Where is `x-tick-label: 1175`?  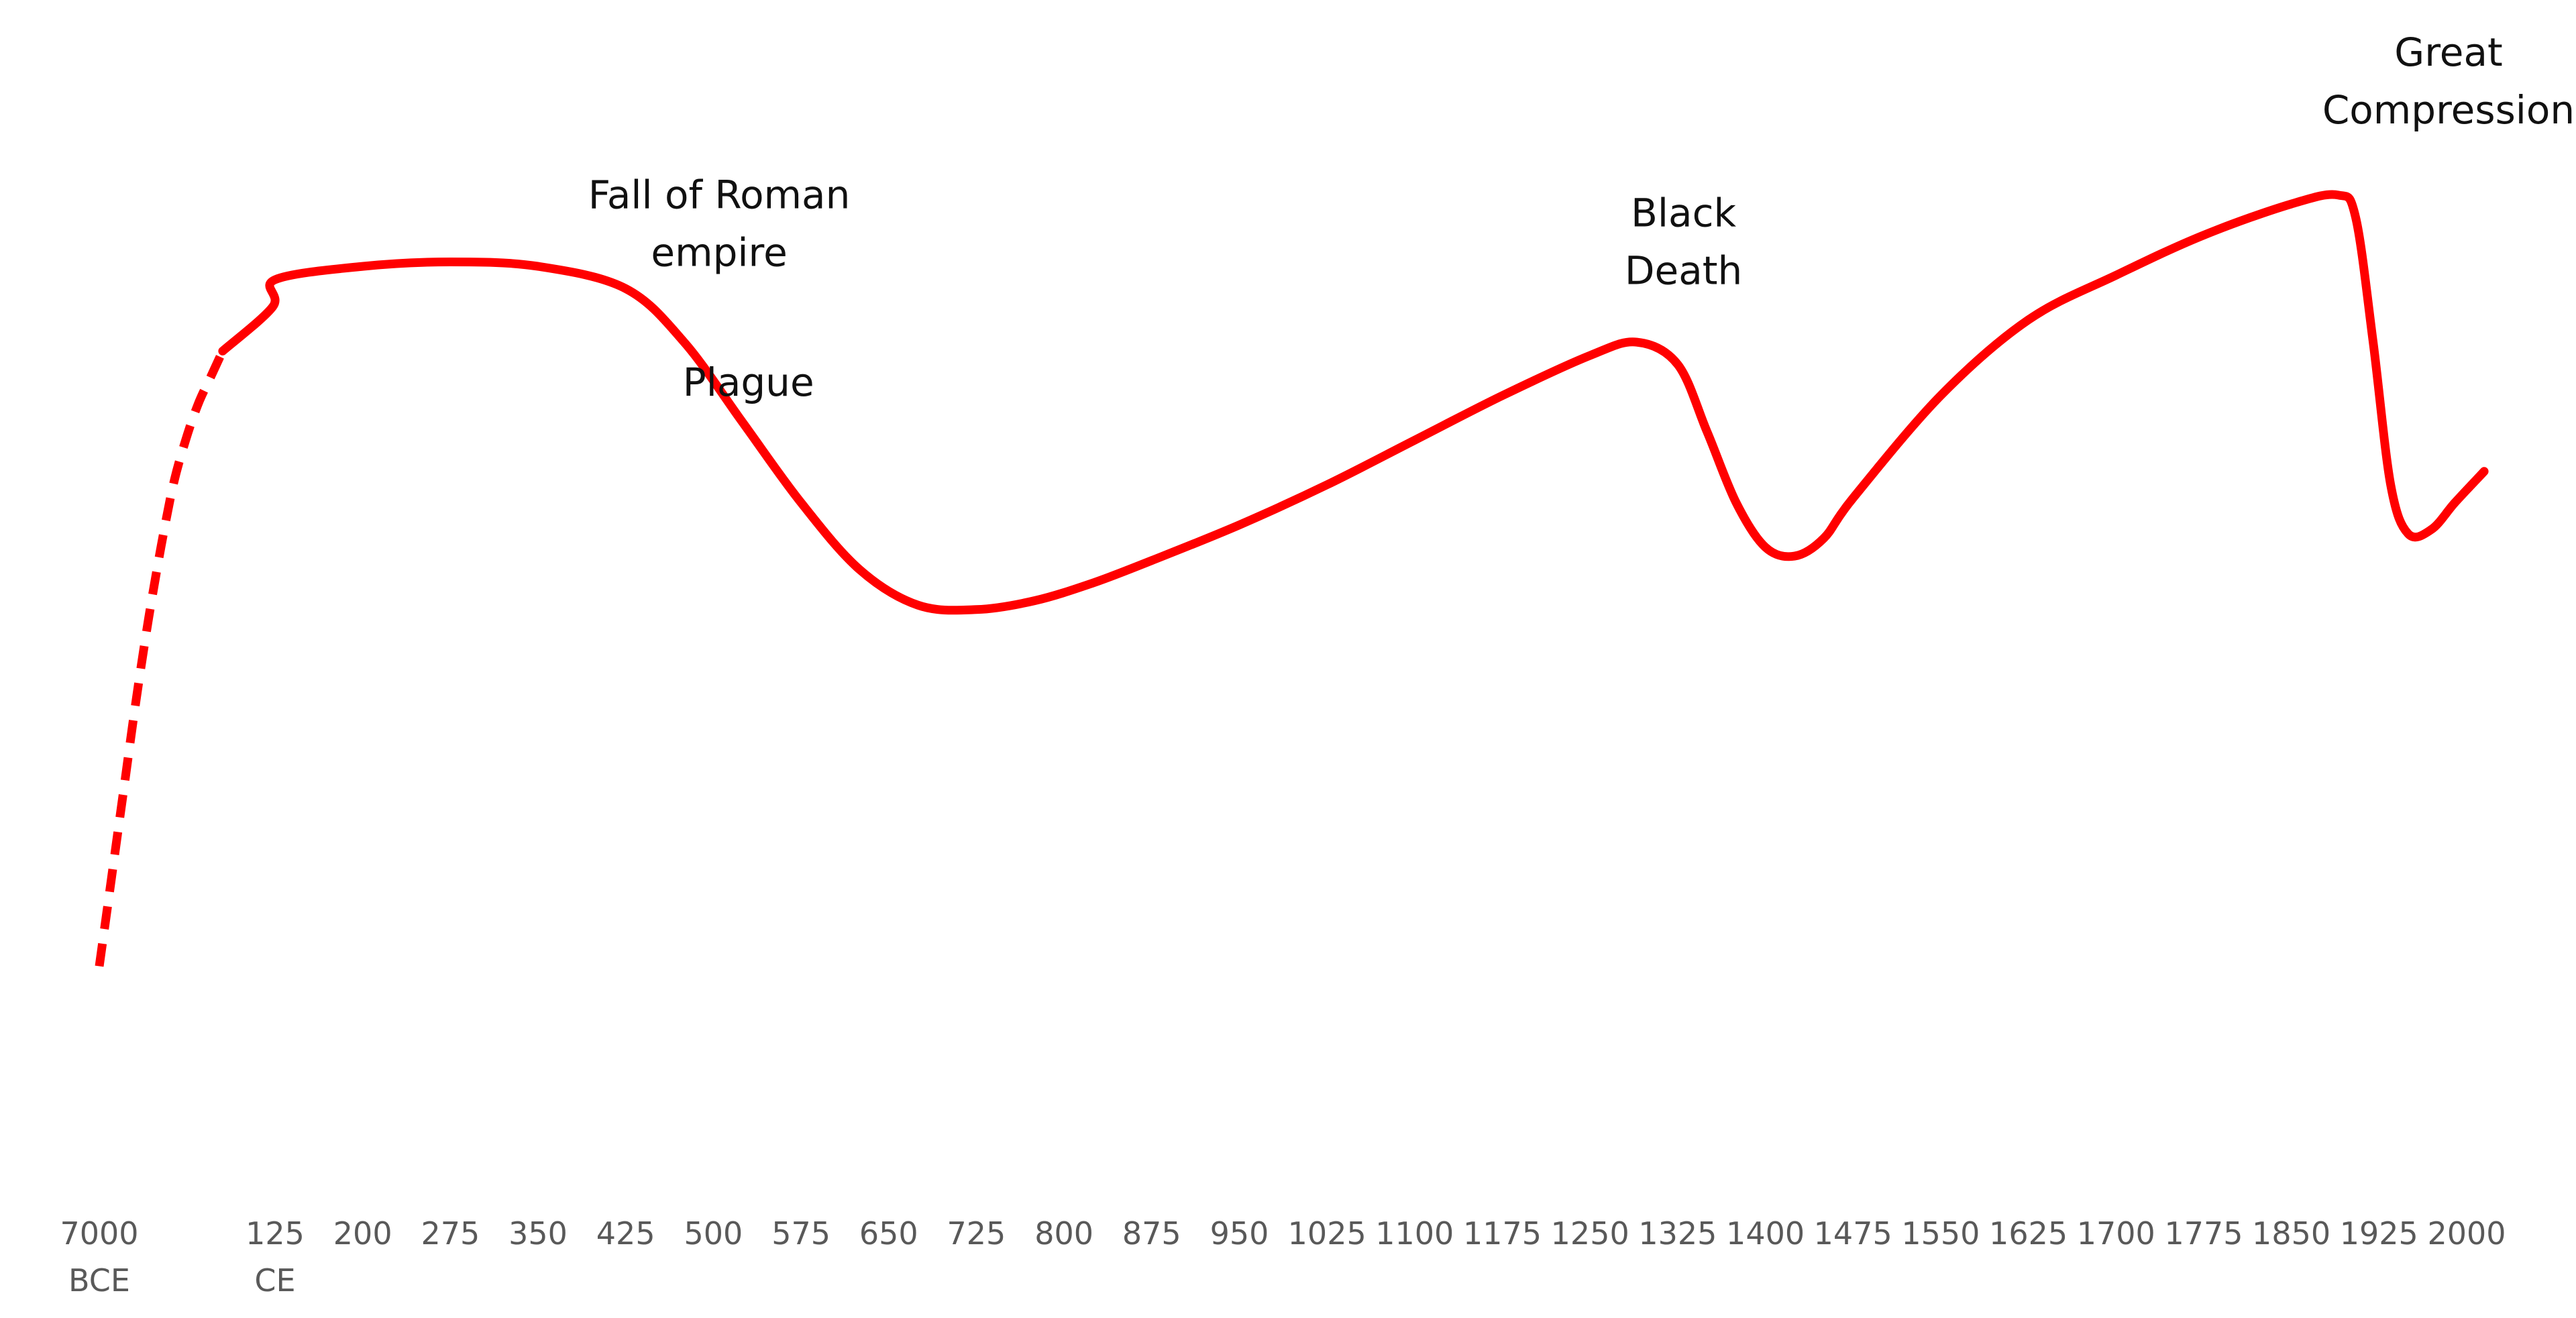
x-tick-label: 1175 is located at coordinates (1502, 1233).